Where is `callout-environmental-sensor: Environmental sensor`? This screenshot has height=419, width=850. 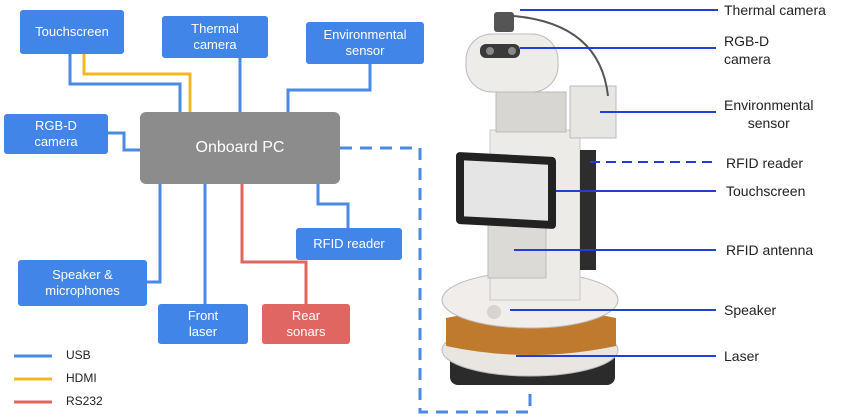
callout-environmental-sensor: Environmental sensor is located at coordinates (769, 114).